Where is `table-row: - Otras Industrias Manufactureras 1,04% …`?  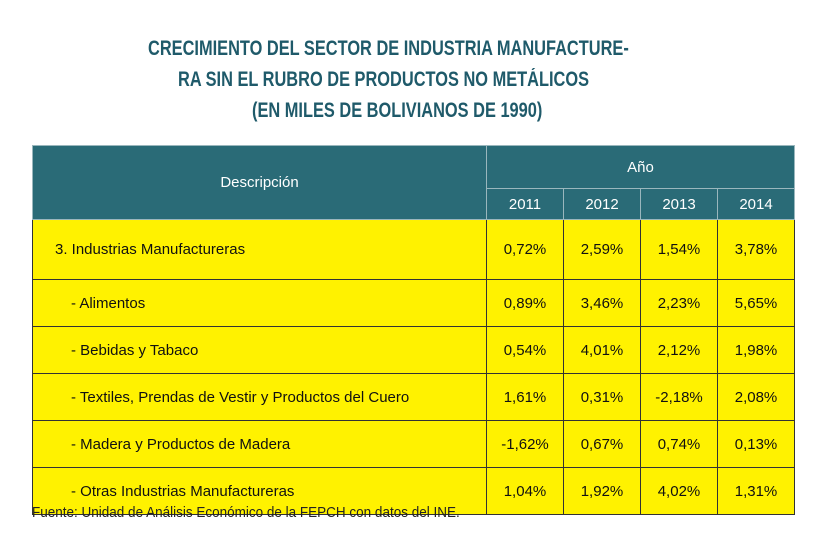
table-row: - Otras Industrias Manufactureras 1,04% … is located at coordinates (414, 491).